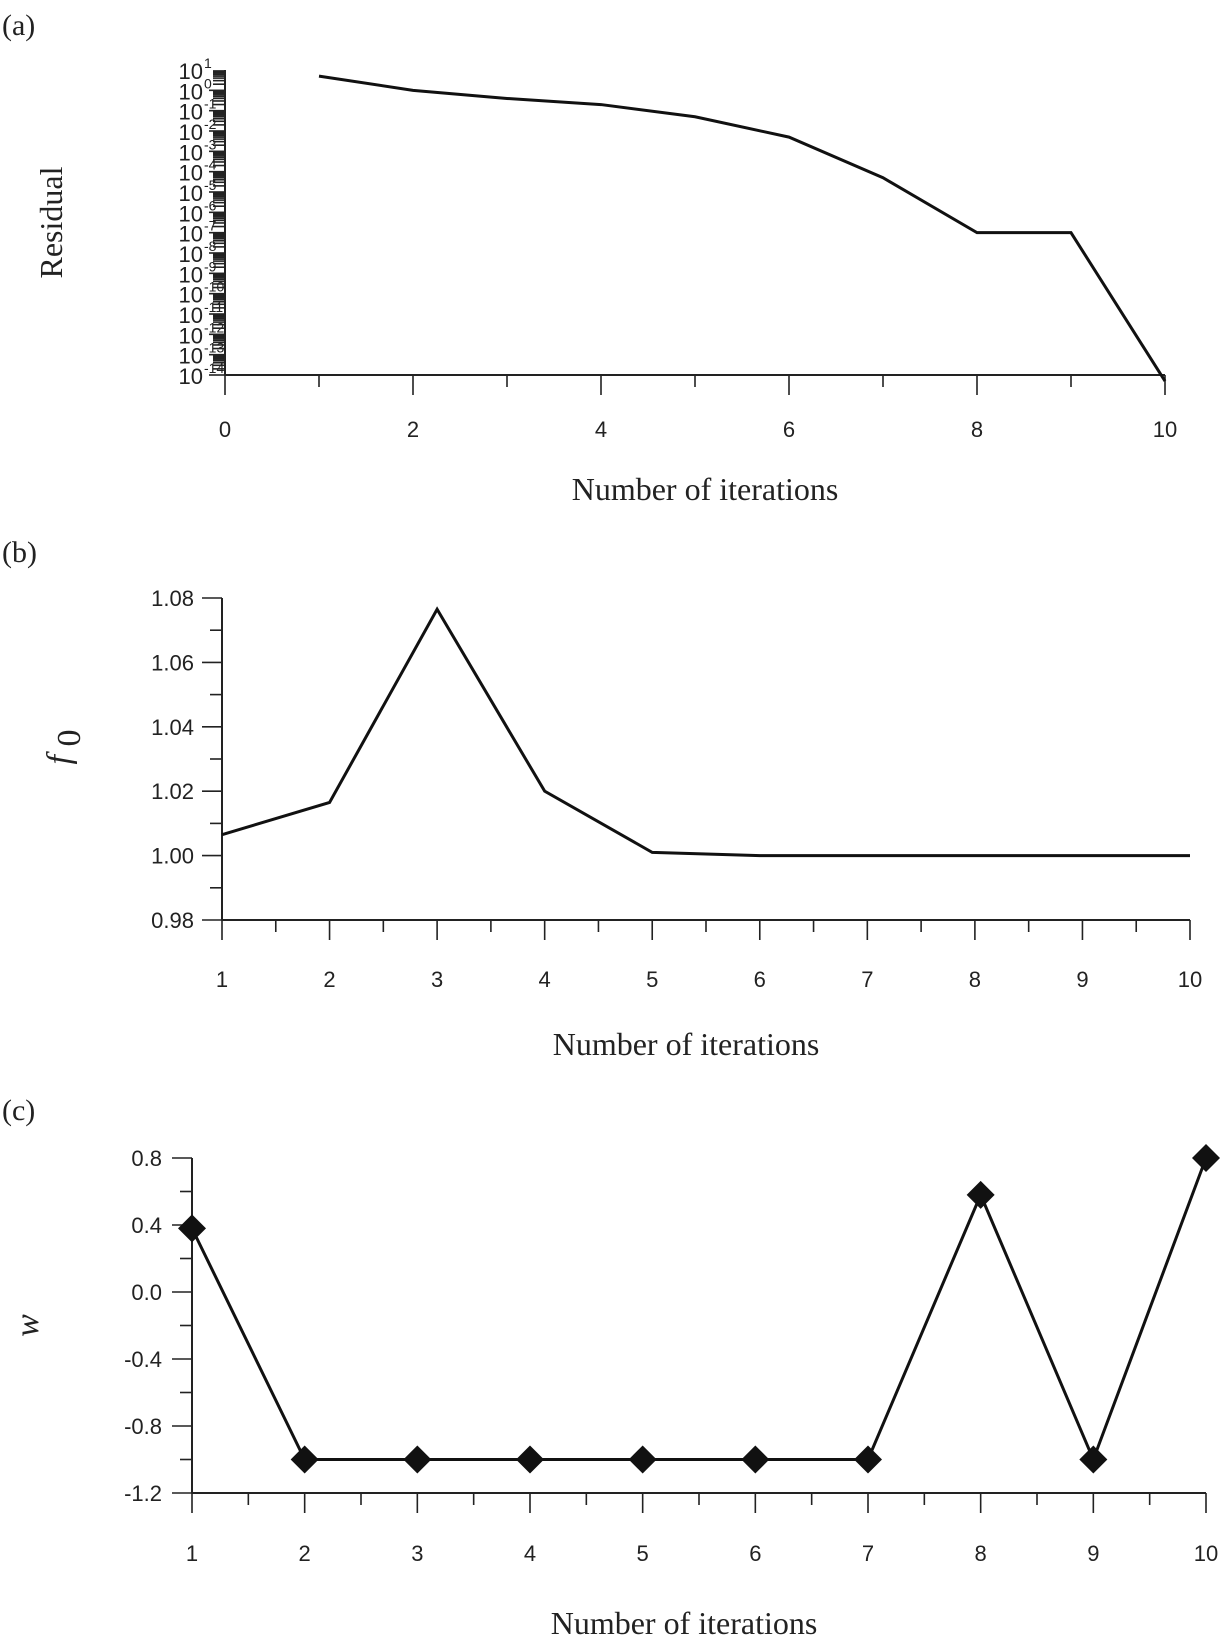 Image resolution: width=1227 pixels, height=1650 pixels. I want to click on y-tick-label-exponent: -6, so click(210, 205).